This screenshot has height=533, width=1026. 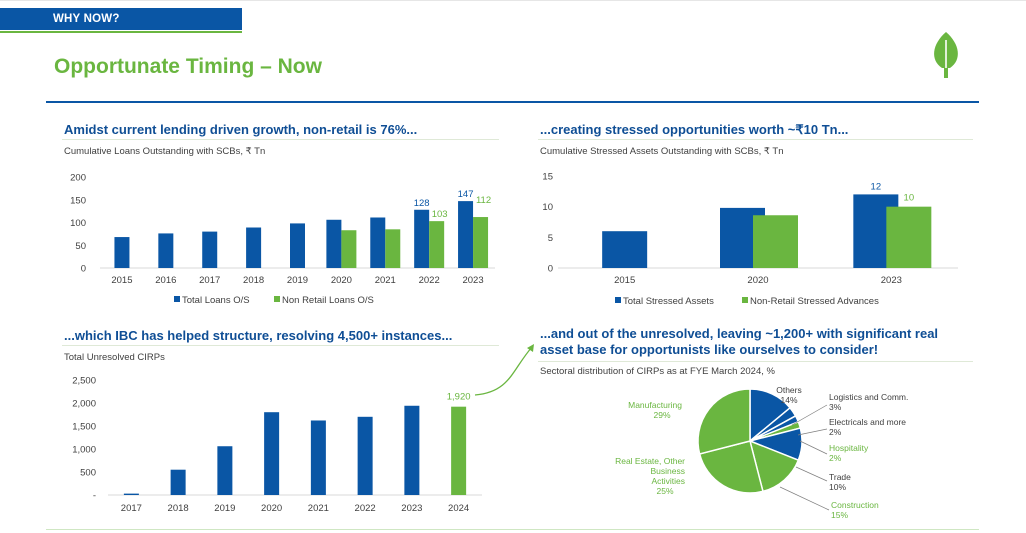 What do you see at coordinates (655, 405) in the screenshot?
I see `slice-name-label: Manufacturing` at bounding box center [655, 405].